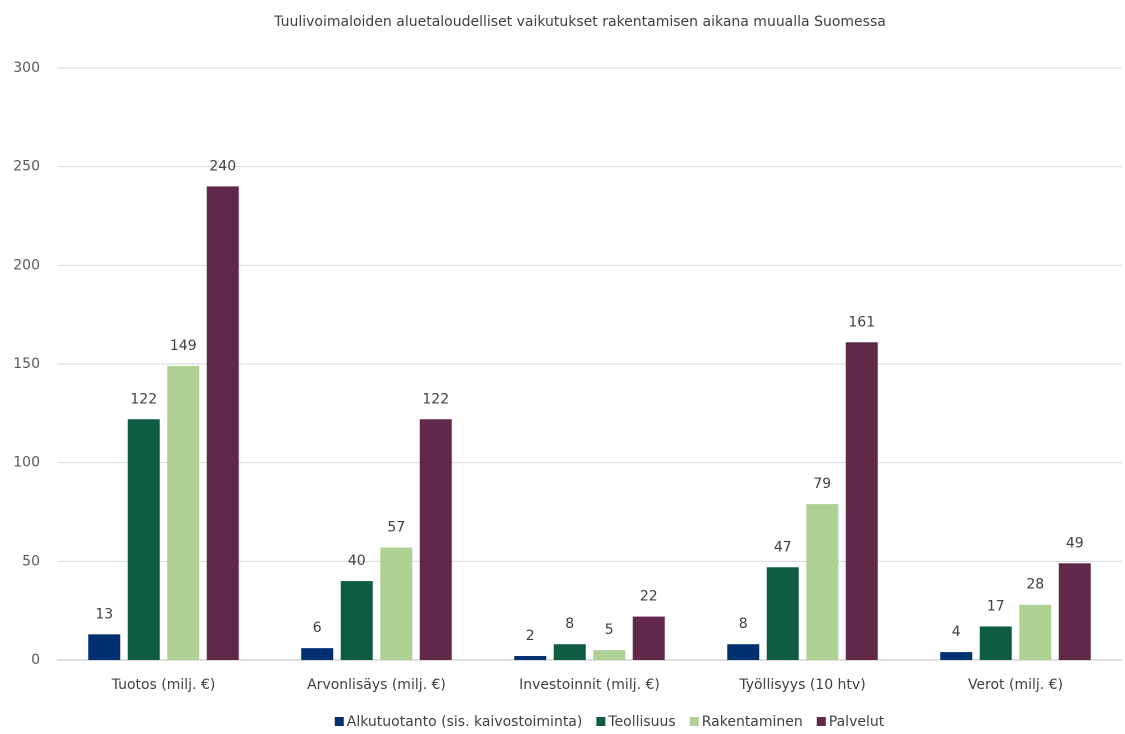 The height and width of the screenshot is (734, 1125). I want to click on y-tick-label: 100, so click(26, 463).